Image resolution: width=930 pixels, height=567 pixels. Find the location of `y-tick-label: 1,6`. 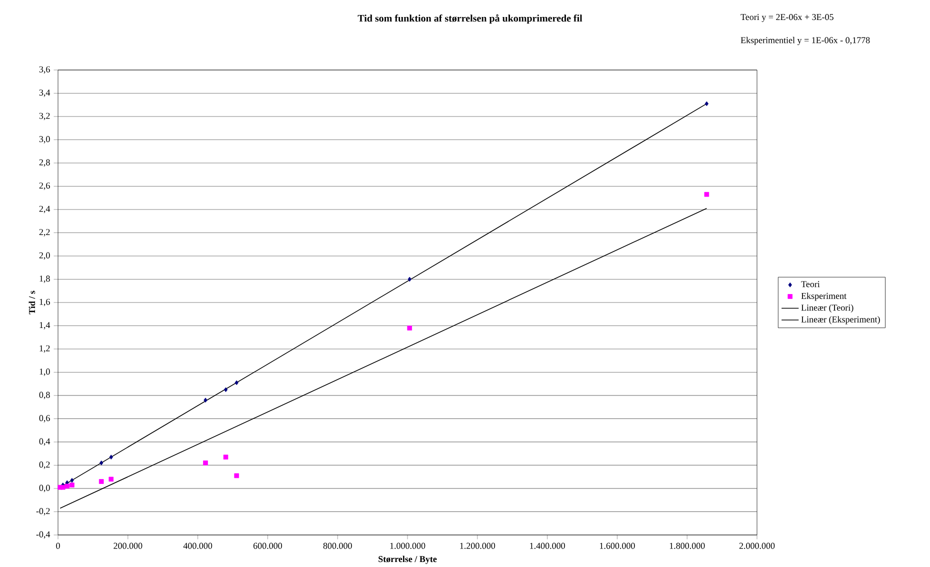

y-tick-label: 1,6 is located at coordinates (45, 302).